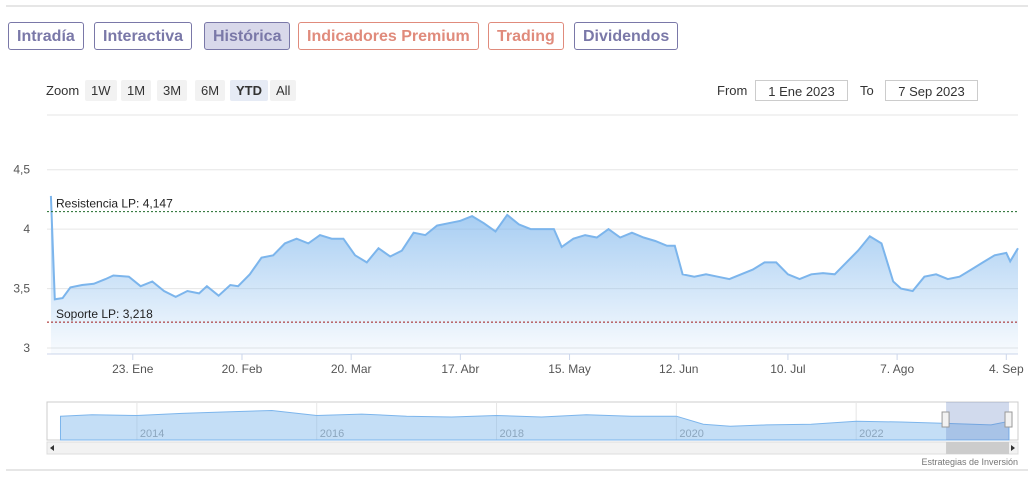 This screenshot has height=478, width=1034. Describe the element at coordinates (526, 36) in the screenshot. I see `tab: Trading` at that location.